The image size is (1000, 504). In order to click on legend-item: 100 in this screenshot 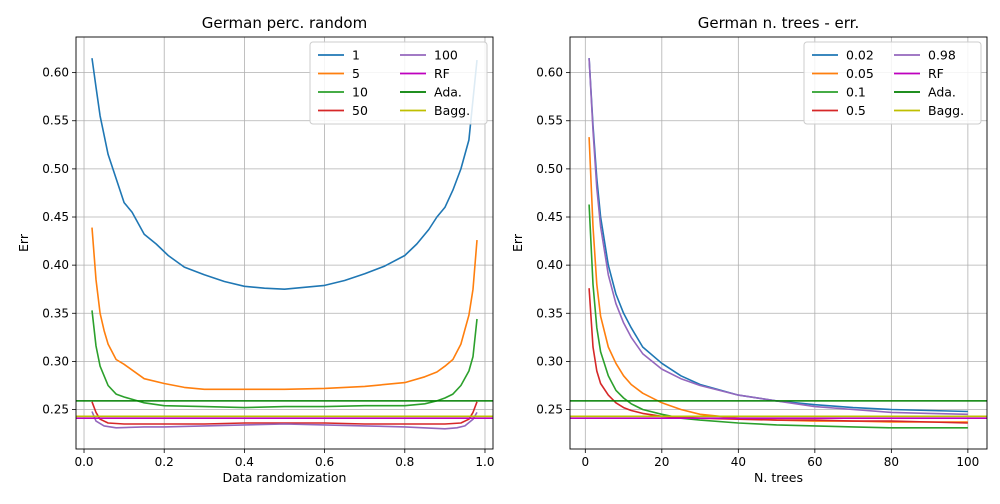, I will do `click(429, 55)`.